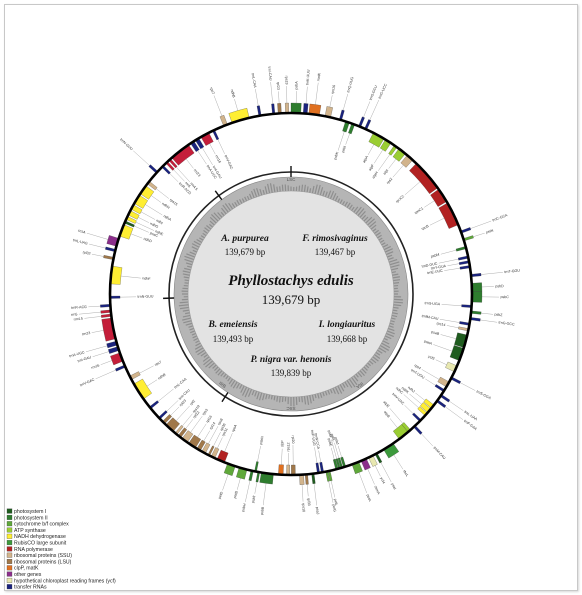 The width and height of the screenshot is (582, 595). I want to click on gene-label: trnE-UUC, so click(435, 272).